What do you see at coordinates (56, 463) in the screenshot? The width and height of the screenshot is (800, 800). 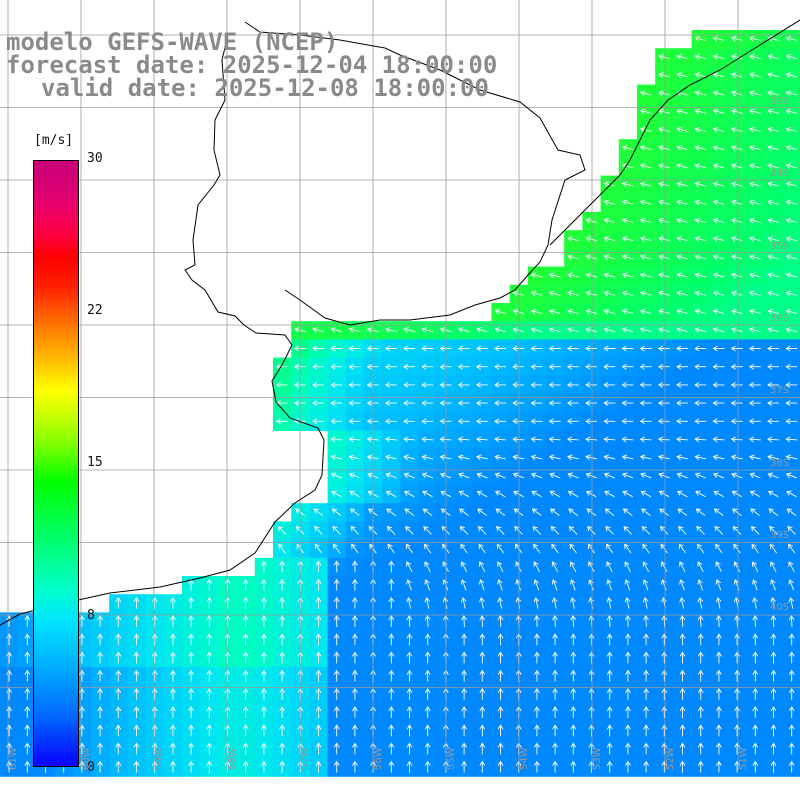 I see `colorbar` at bounding box center [56, 463].